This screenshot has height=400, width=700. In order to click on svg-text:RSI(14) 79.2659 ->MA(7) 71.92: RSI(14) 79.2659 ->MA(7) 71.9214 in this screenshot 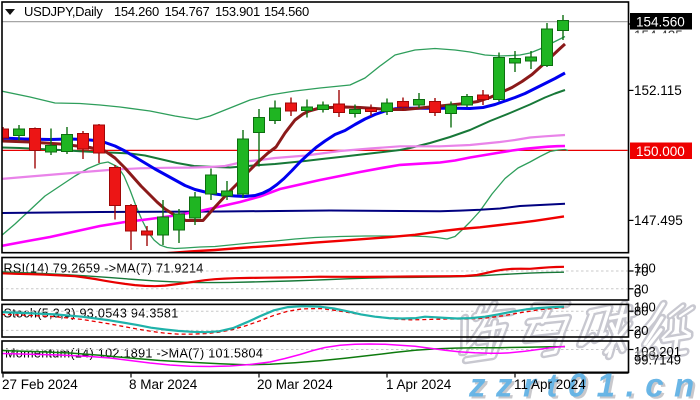, I will do `click(104, 269)`.